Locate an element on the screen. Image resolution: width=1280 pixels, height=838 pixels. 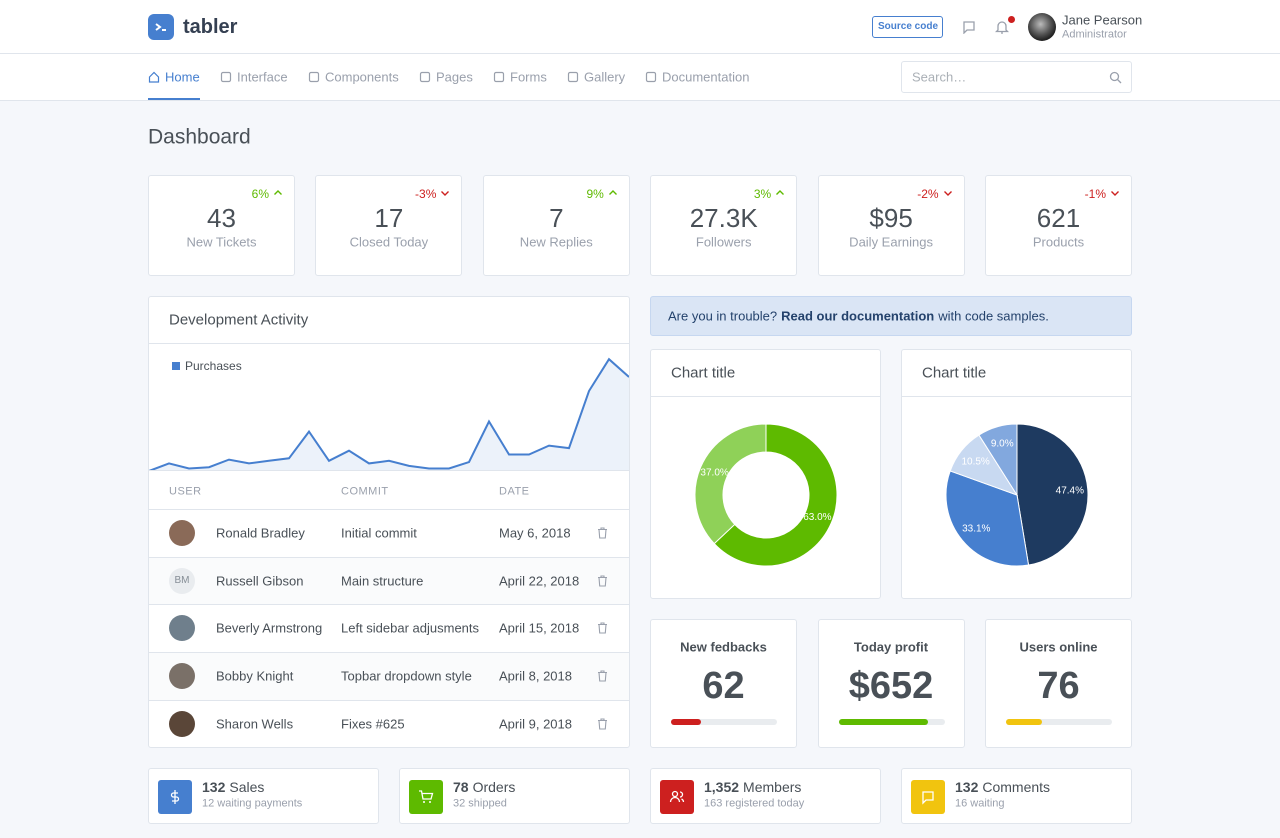
slice-label: 47.4% is located at coordinates (1070, 490).